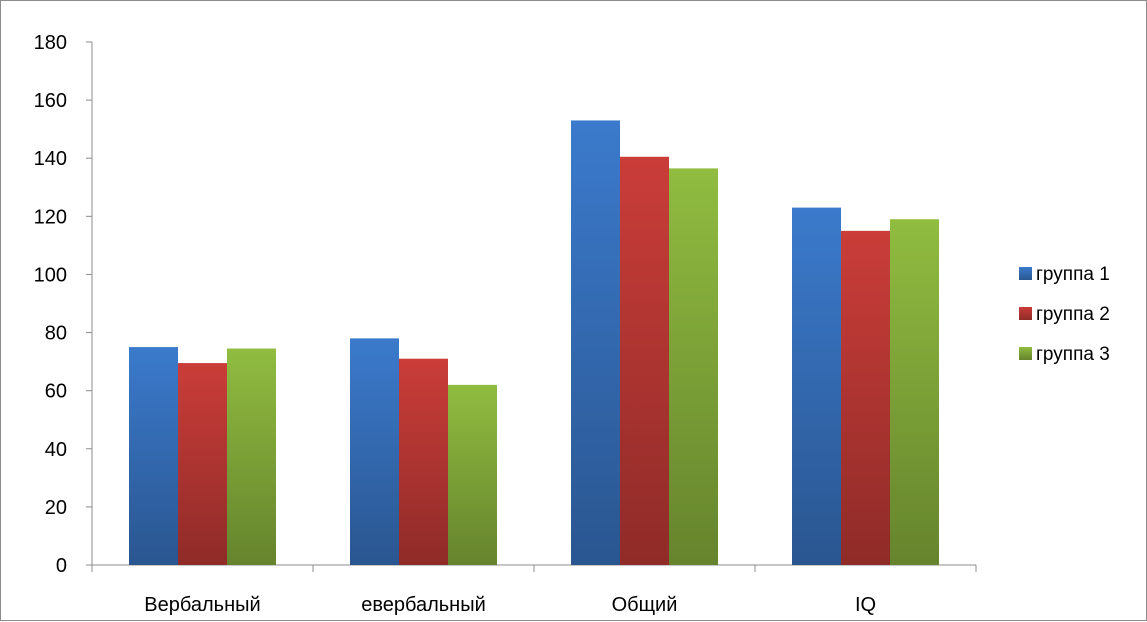 The image size is (1147, 622). What do you see at coordinates (1073, 274) in the screenshot?
I see `legend-label: группа 1` at bounding box center [1073, 274].